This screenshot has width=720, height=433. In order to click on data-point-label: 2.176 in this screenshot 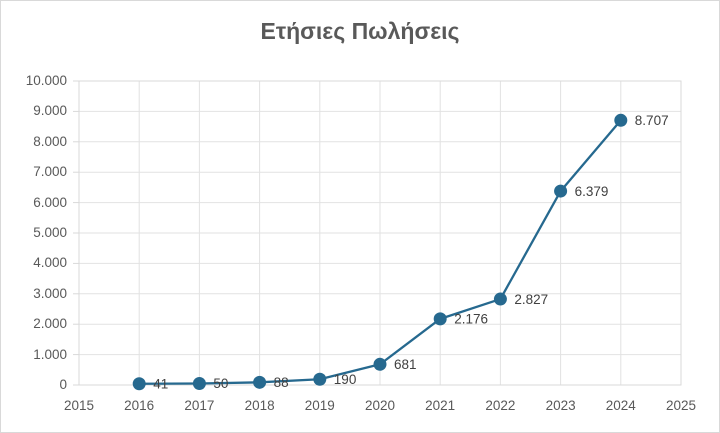, I will do `click(471, 319)`.